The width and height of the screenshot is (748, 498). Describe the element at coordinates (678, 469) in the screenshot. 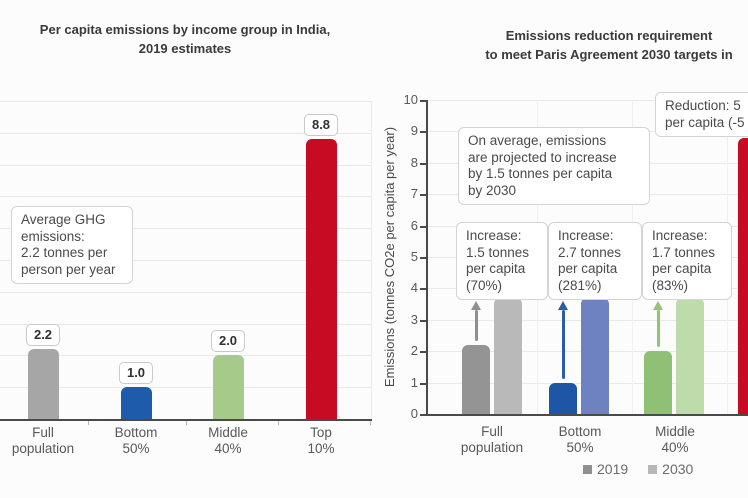

I see `legend-label-2030: 2030` at that location.